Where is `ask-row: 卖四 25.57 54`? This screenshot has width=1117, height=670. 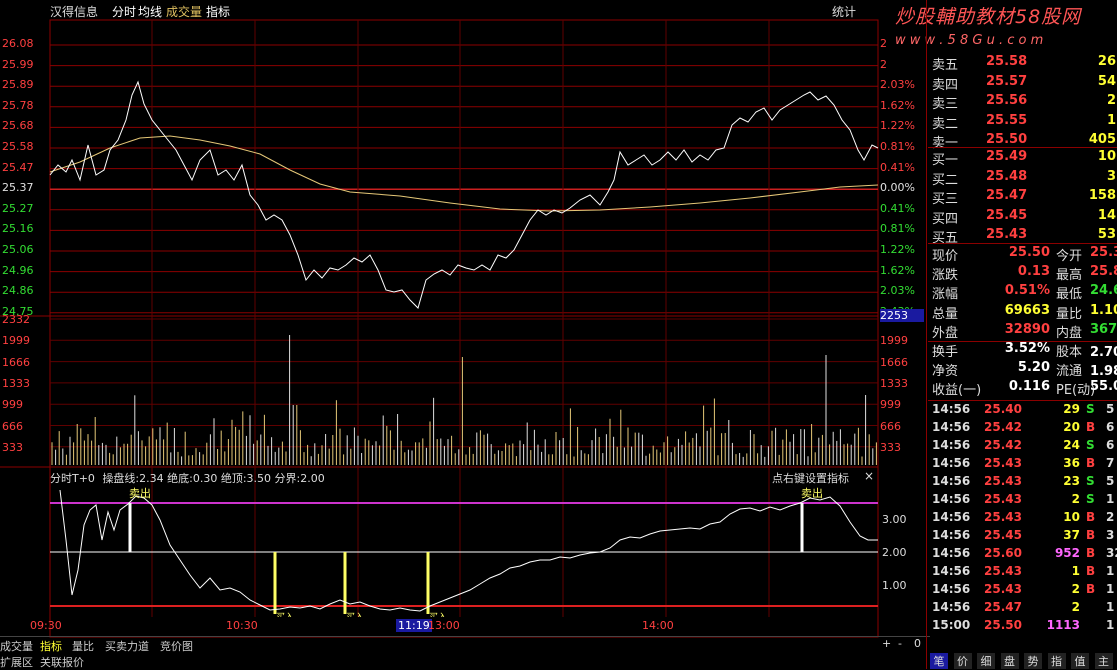 ask-row: 卖四 25.57 54 is located at coordinates (1023, 83).